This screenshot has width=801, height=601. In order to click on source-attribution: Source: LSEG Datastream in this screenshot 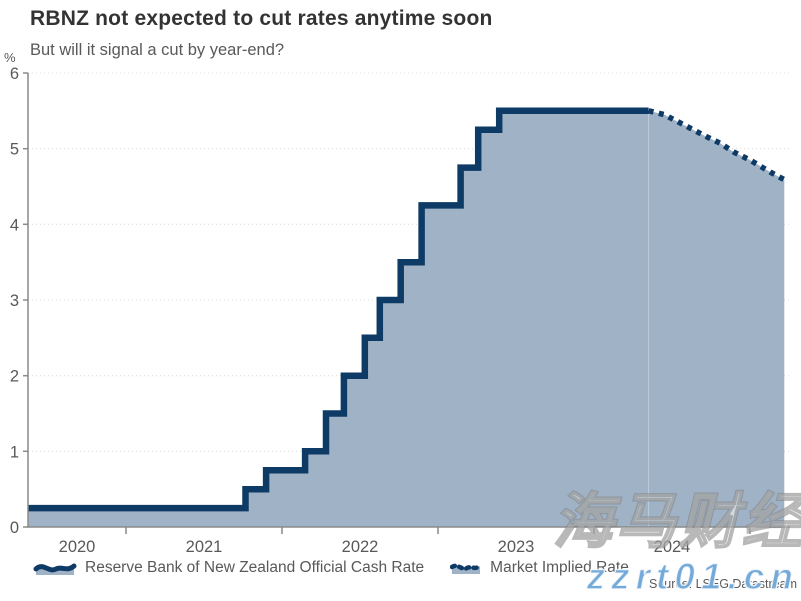, I will do `click(723, 584)`.